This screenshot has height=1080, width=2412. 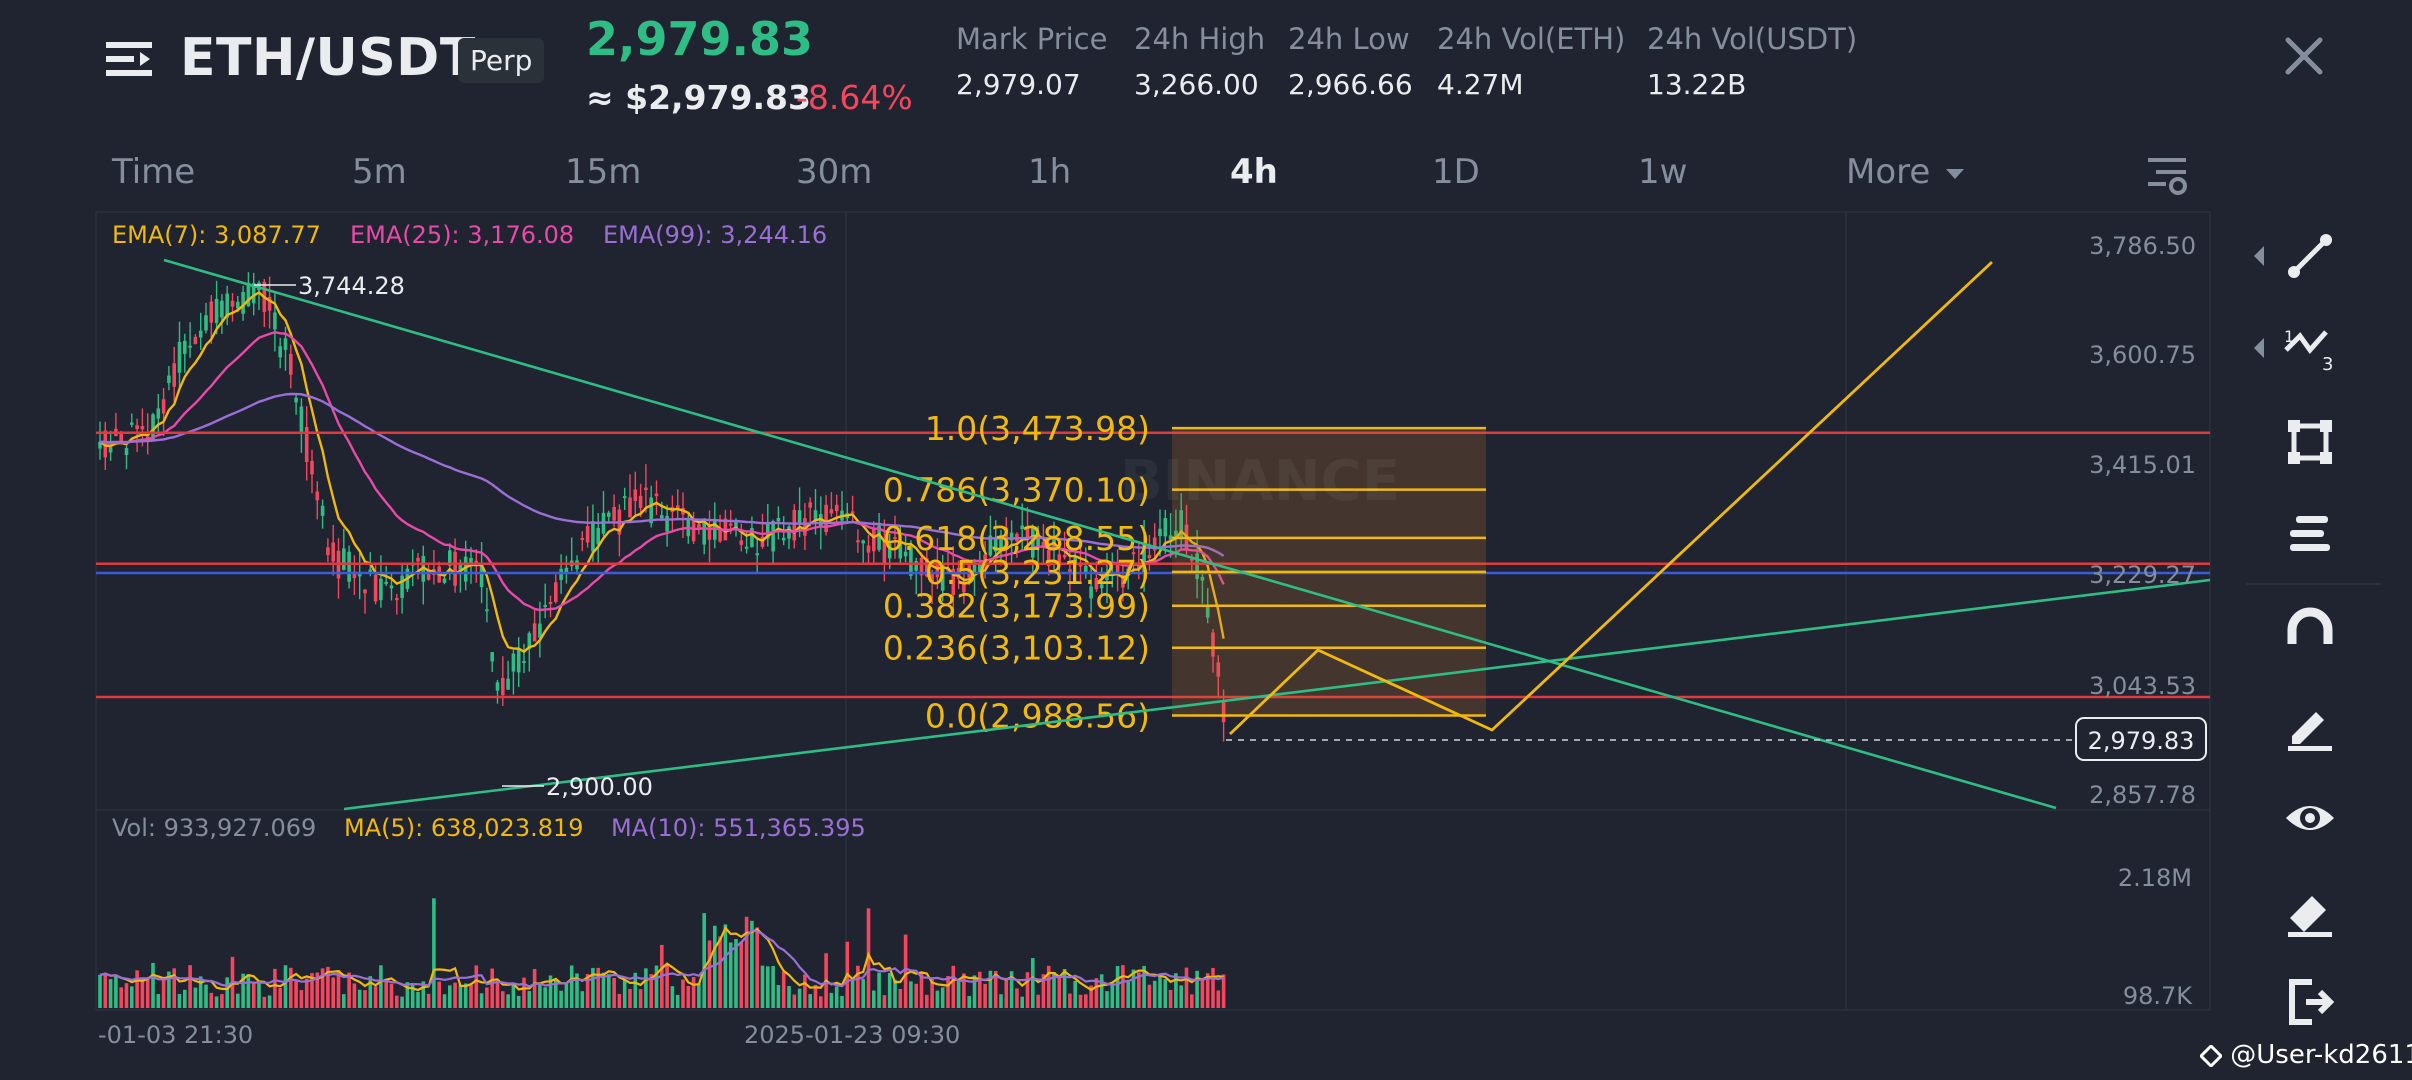 I want to click on last-price-tag-label: 2,979.83, so click(x=2141, y=741).